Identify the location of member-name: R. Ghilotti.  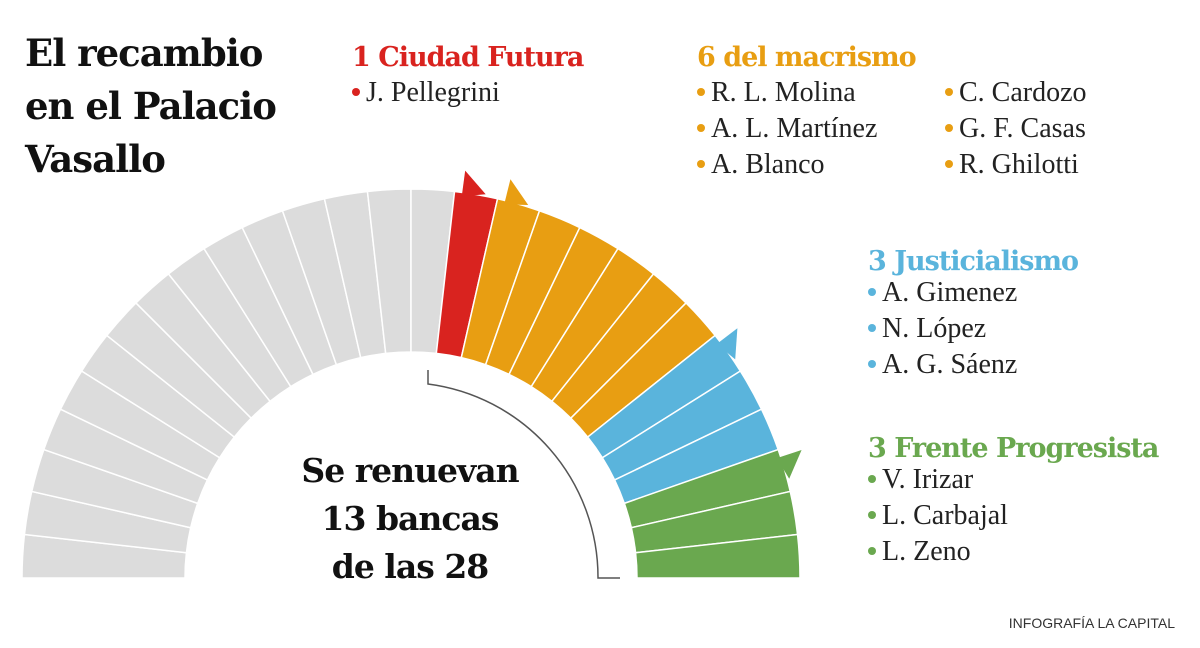
(1019, 164).